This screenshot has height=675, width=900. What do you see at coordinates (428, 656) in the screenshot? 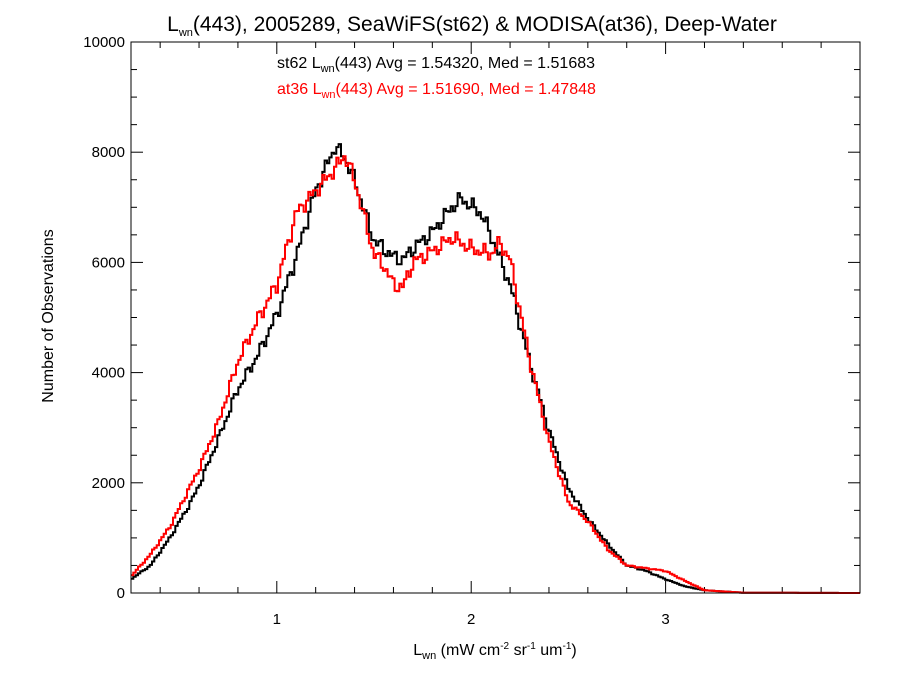
I see `x-axis-label-sub: wn` at bounding box center [428, 656].